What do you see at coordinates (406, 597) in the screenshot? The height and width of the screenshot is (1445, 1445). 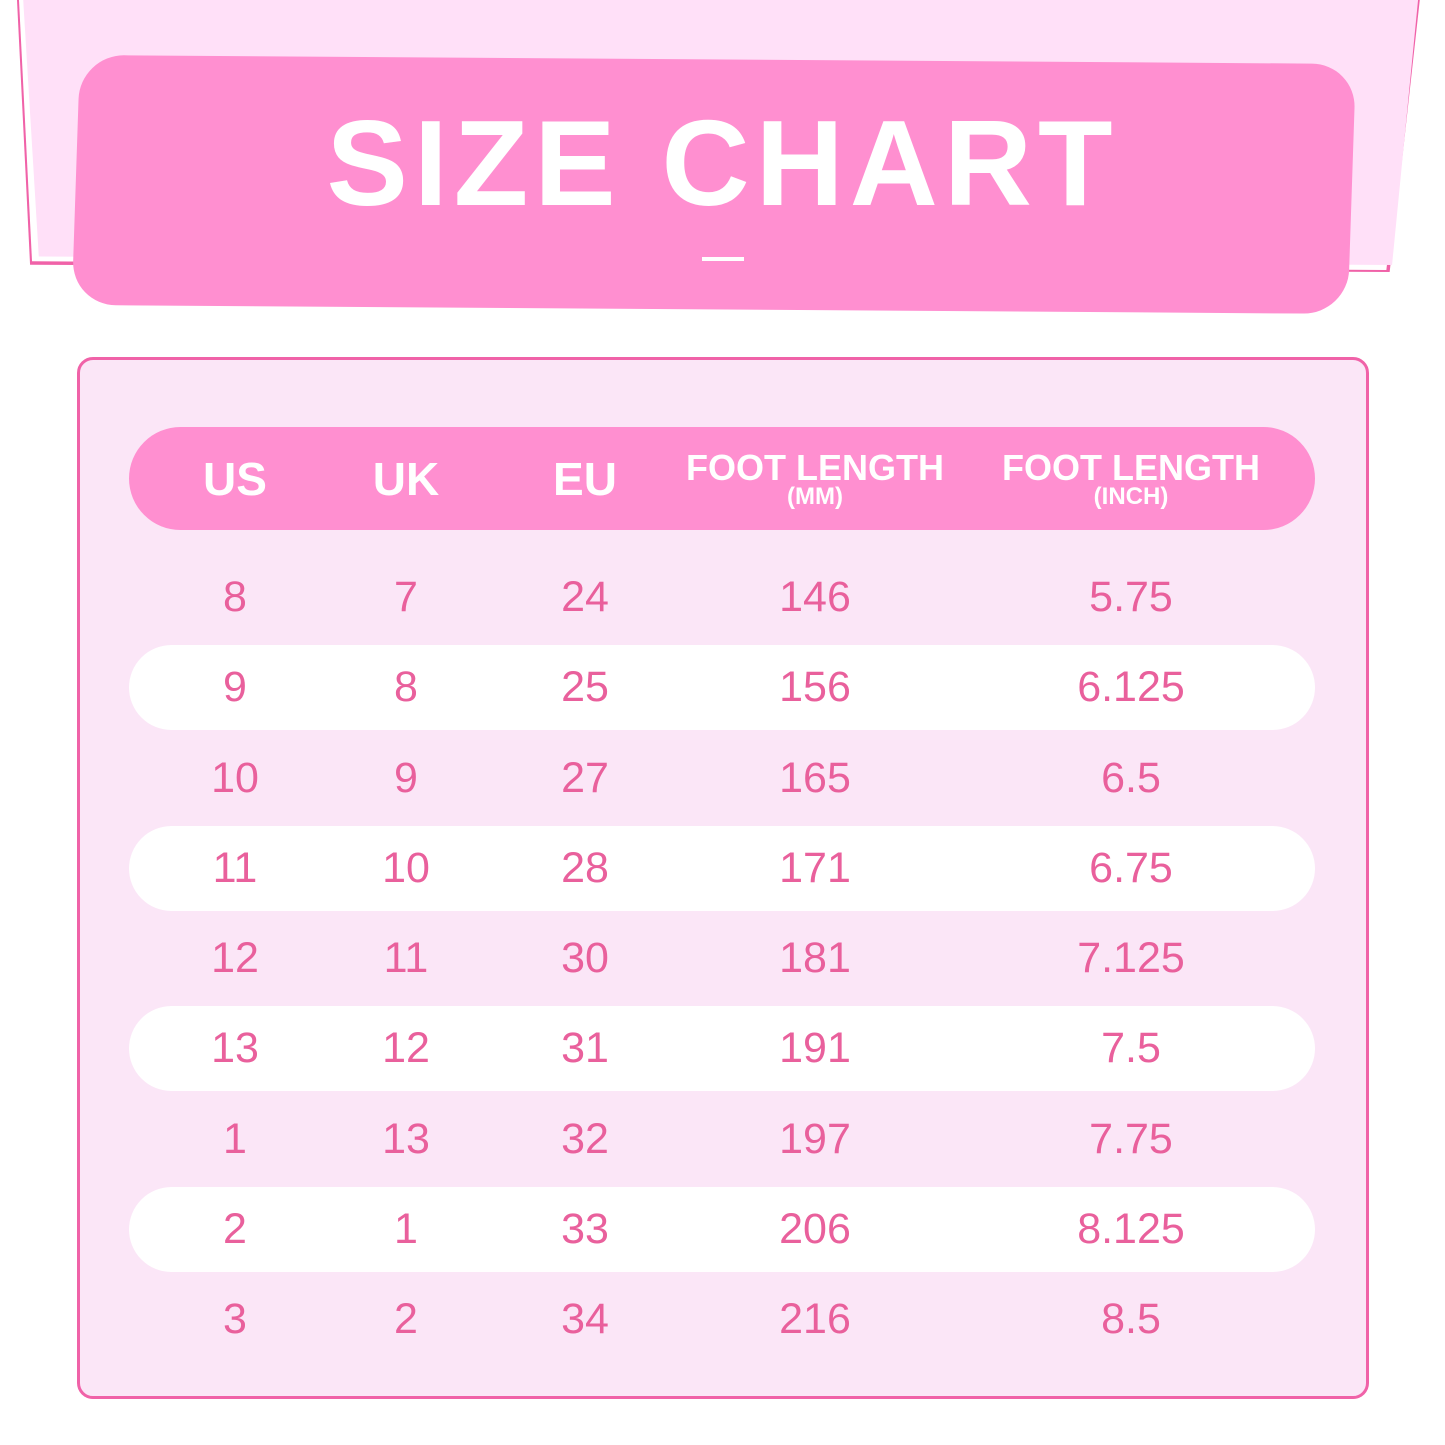 I see `table-cell-uk: 7` at bounding box center [406, 597].